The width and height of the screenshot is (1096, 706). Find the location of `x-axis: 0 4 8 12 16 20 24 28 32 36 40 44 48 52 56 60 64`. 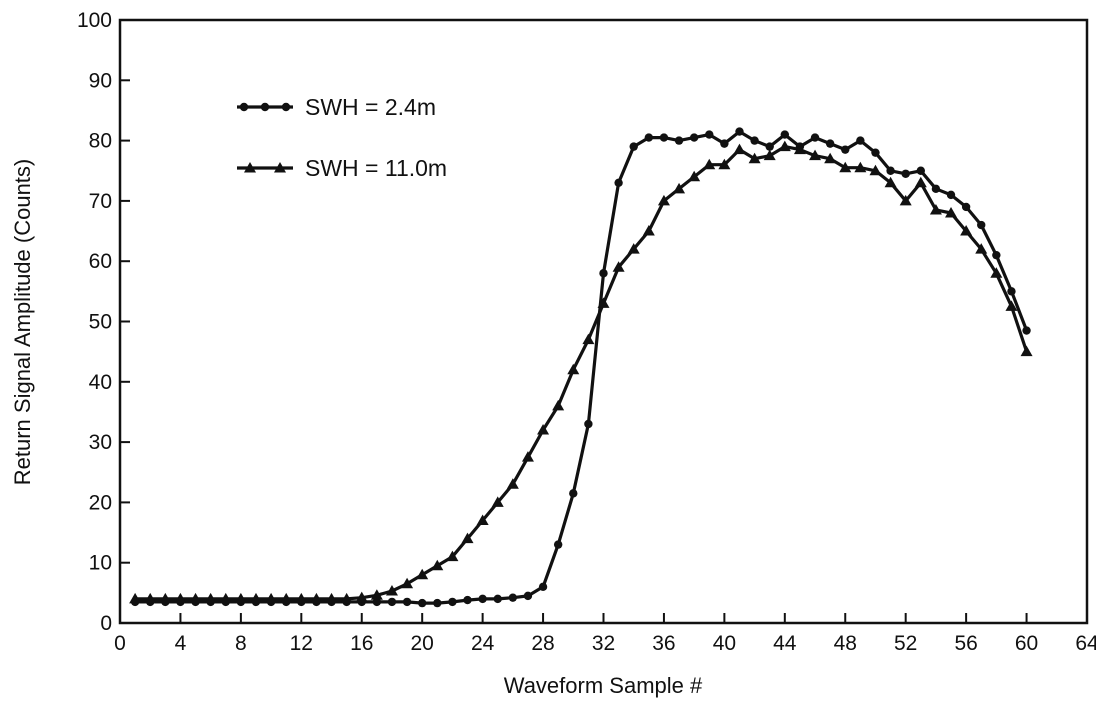

x-axis: 0 4 8 12 16 20 24 28 32 36 40 44 48 52 56 60 64 is located at coordinates (605, 634).